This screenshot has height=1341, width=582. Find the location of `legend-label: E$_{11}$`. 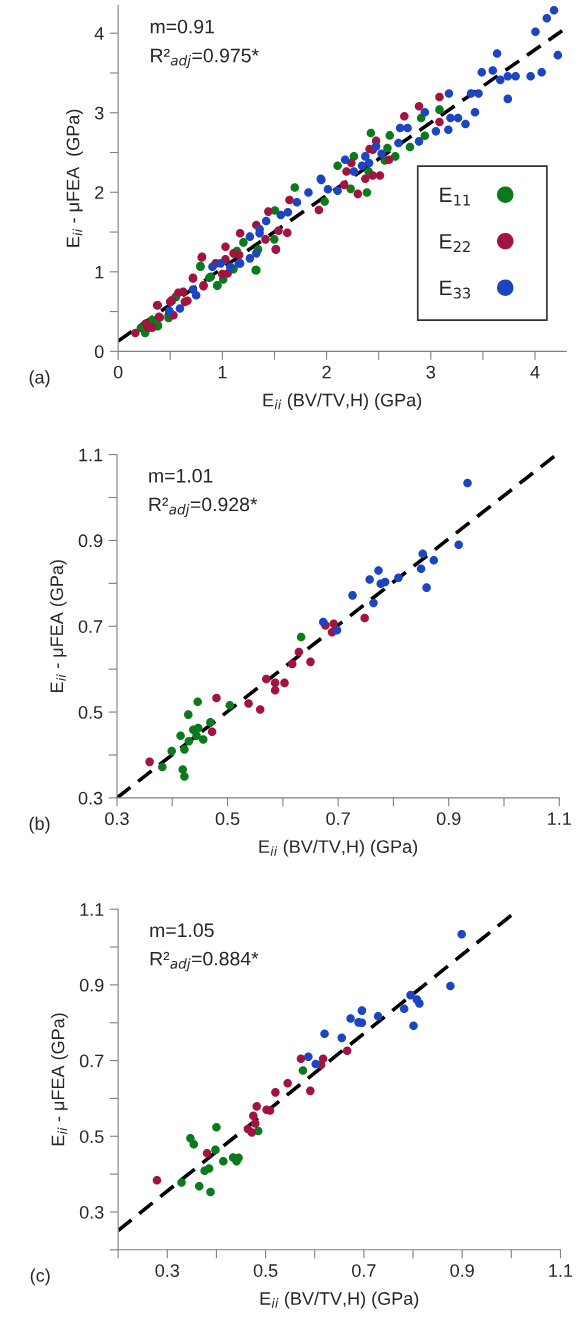

legend-label: E$_{11}$ is located at coordinates (455, 196).